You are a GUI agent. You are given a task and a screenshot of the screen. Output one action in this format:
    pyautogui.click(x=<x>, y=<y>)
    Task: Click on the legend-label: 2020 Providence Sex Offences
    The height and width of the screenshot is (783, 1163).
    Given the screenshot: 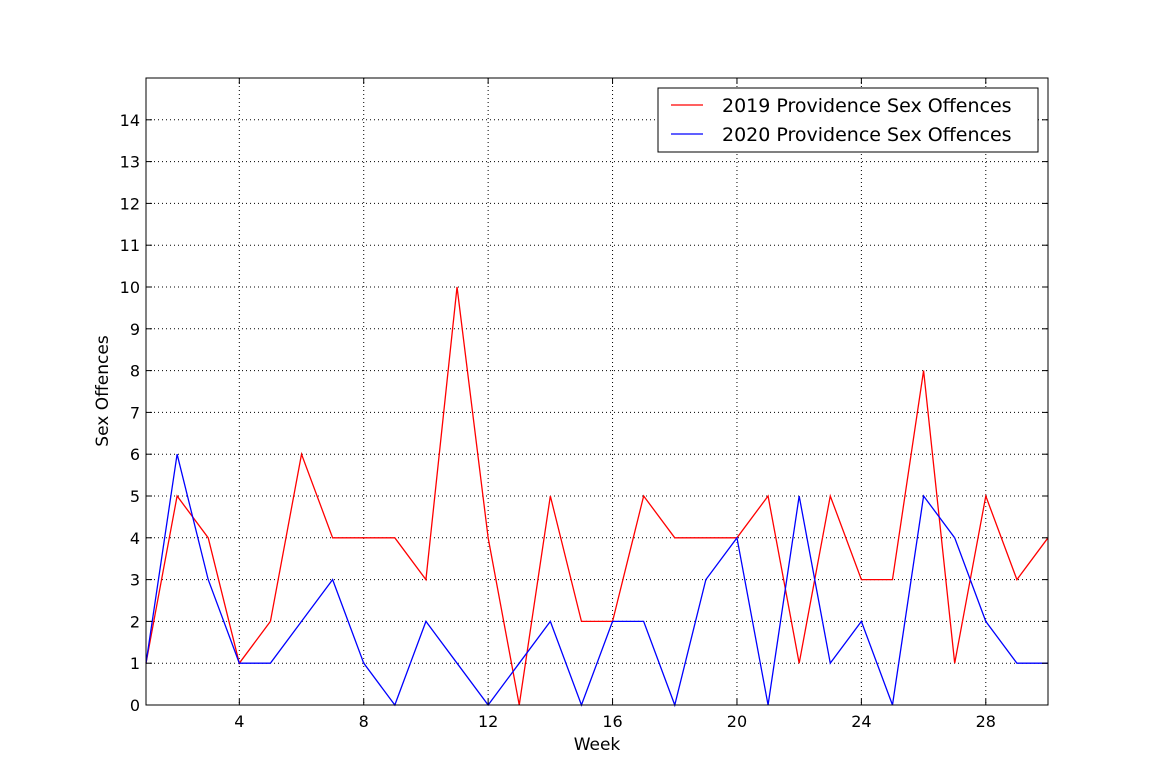 What is the action you would take?
    pyautogui.click(x=867, y=135)
    